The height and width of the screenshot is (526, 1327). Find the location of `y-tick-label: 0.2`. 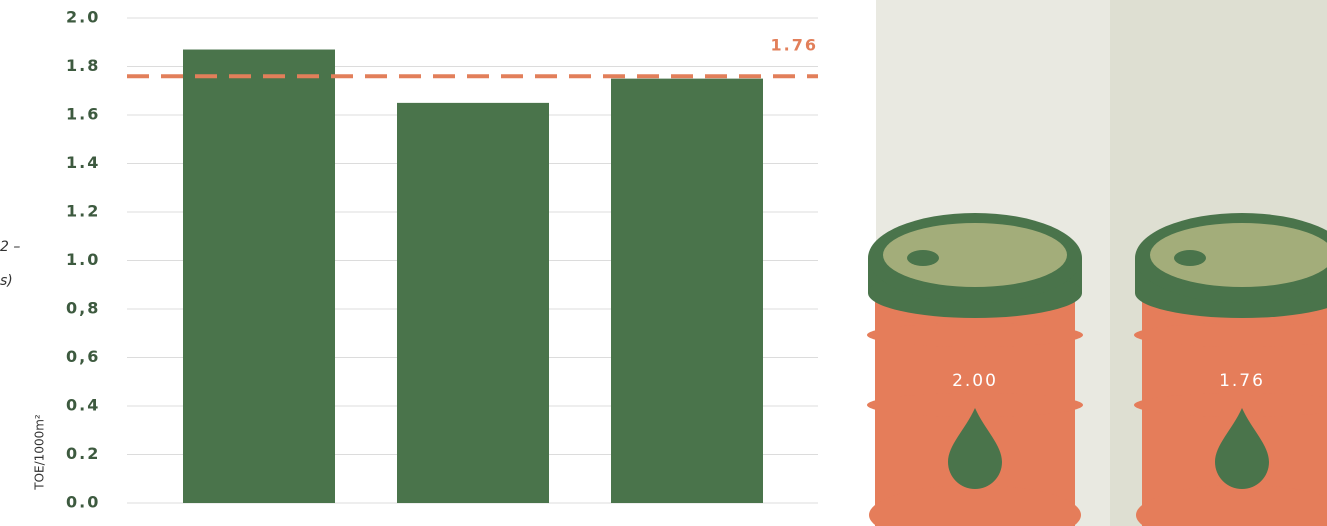

y-tick-label: 0.2 is located at coordinates (83, 453).